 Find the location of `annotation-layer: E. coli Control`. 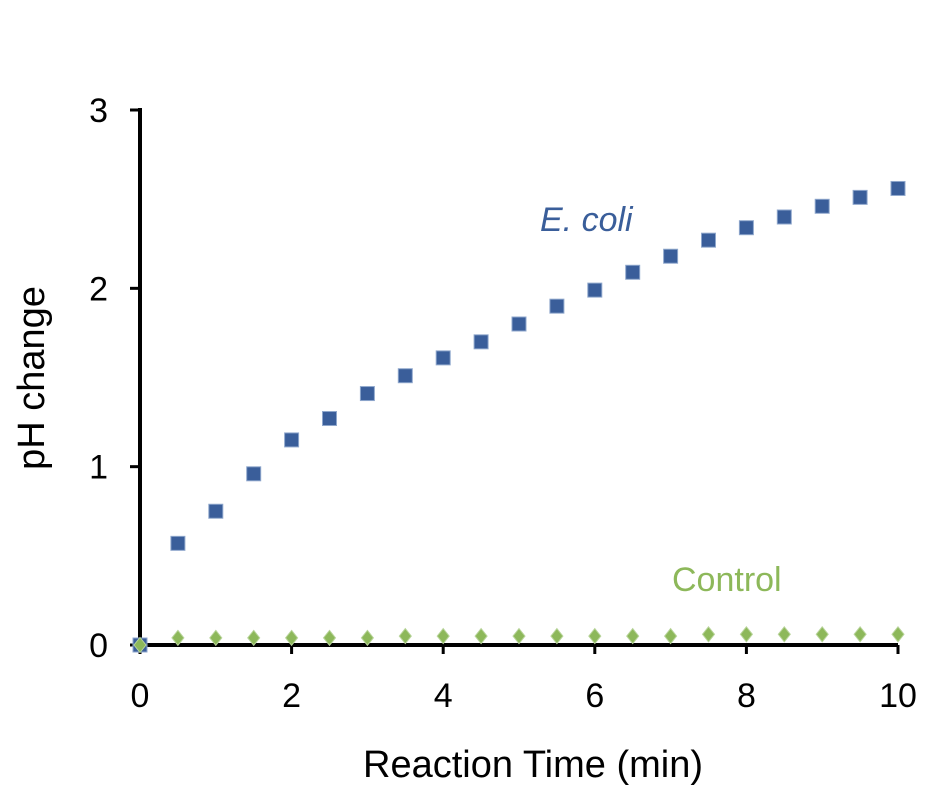

annotation-layer: E. coli Control is located at coordinates (661, 400).